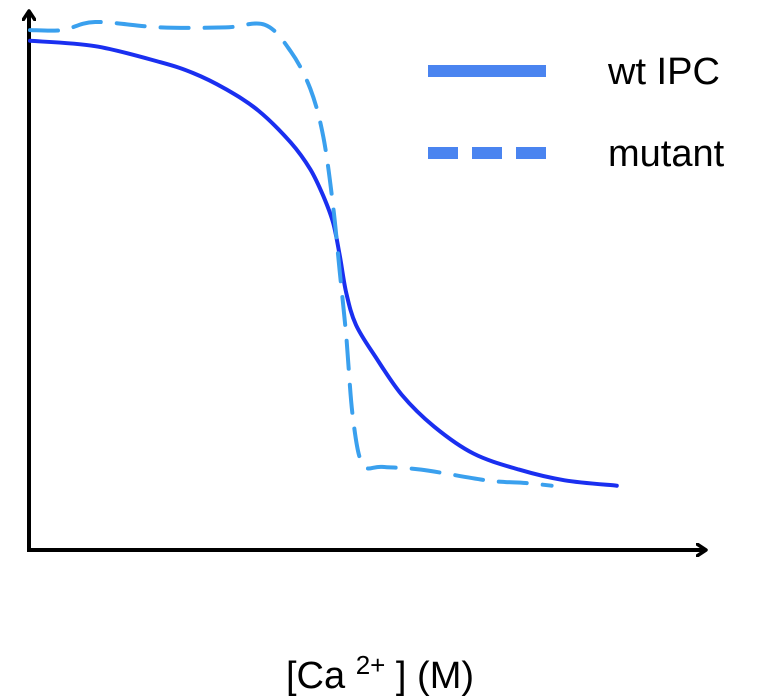  What do you see at coordinates (435, 676) in the screenshot?
I see `x-axis-label-suffix: ] (M)` at bounding box center [435, 676].